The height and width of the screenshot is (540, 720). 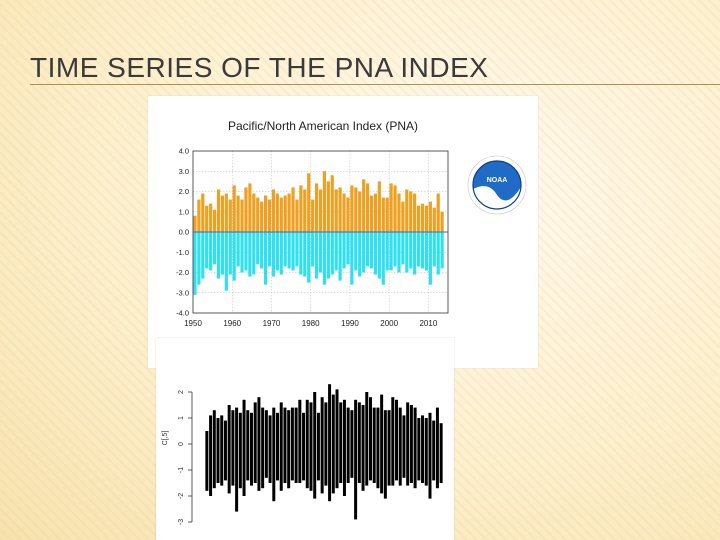 What do you see at coordinates (232, 323) in the screenshot?
I see `x-tick-label: 1960` at bounding box center [232, 323].